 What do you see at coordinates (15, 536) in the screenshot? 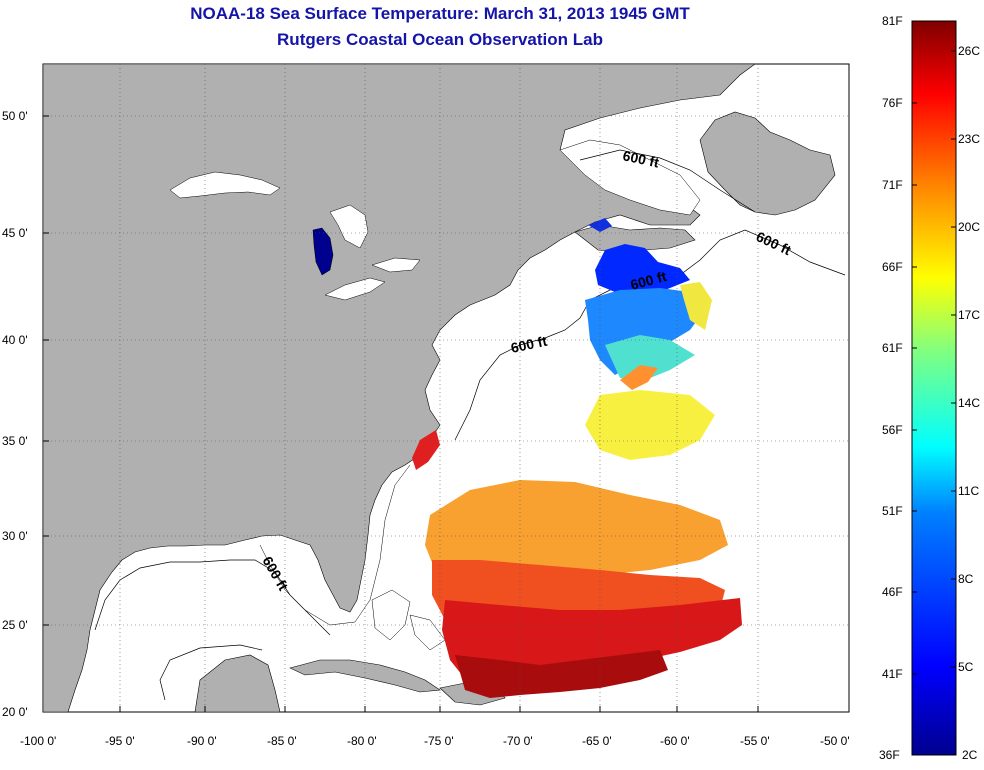
I see `y-tick-label: 30 0'` at bounding box center [15, 536].